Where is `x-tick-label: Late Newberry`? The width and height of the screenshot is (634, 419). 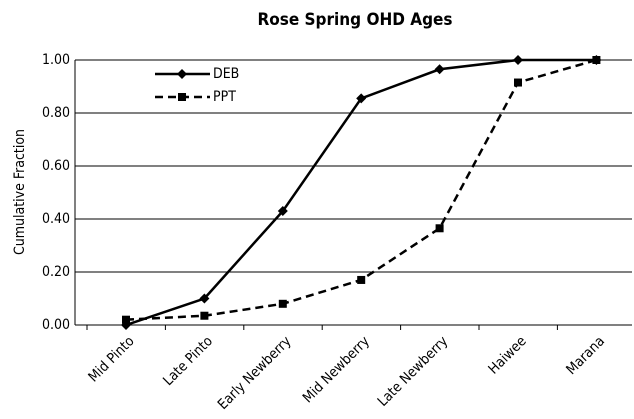
x-tick-label: Late Newberry is located at coordinates (413, 371).